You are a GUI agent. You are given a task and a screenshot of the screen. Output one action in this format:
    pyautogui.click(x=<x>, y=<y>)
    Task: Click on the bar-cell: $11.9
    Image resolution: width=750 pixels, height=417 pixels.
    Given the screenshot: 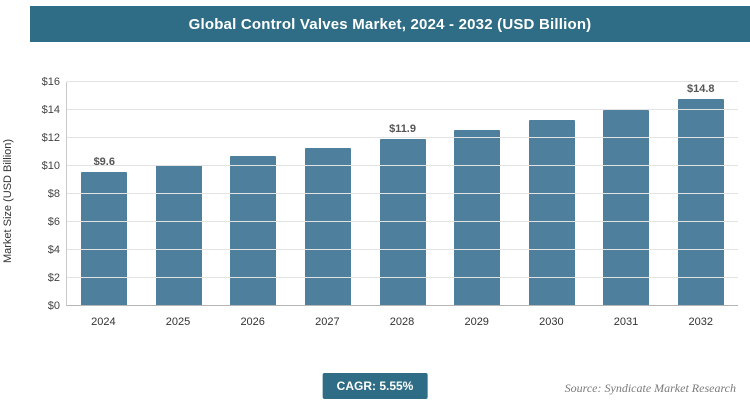 What is the action you would take?
    pyautogui.click(x=402, y=194)
    